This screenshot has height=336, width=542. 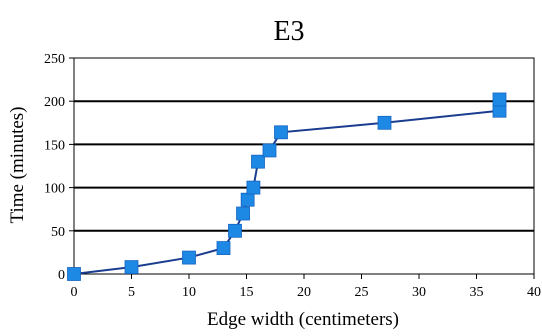 I want to click on x-tick-label-0: 0, so click(x=74, y=292).